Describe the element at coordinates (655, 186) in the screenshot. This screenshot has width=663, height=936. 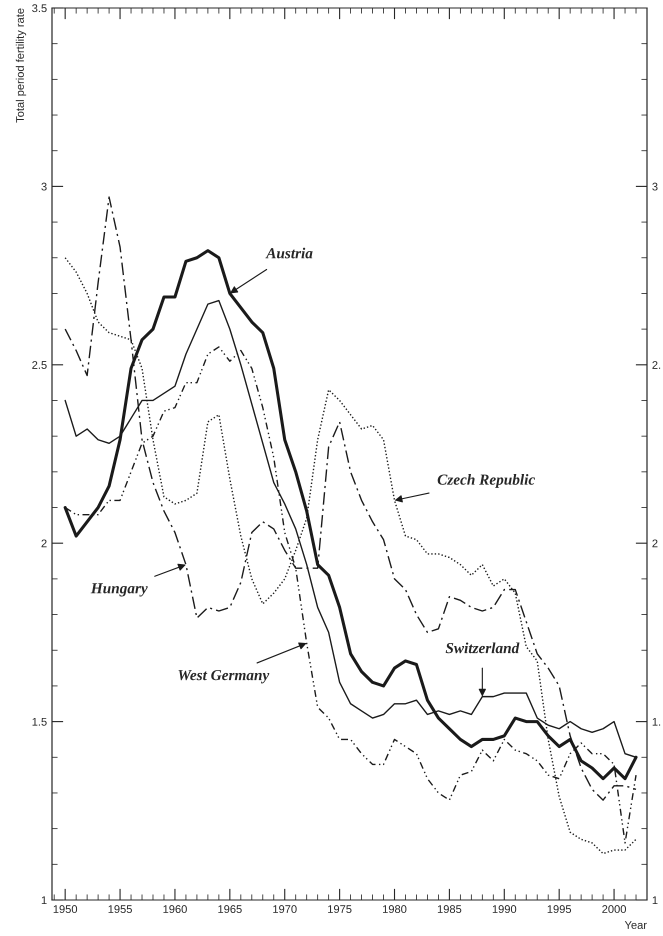
I see `y2-tick-label: 3` at that location.